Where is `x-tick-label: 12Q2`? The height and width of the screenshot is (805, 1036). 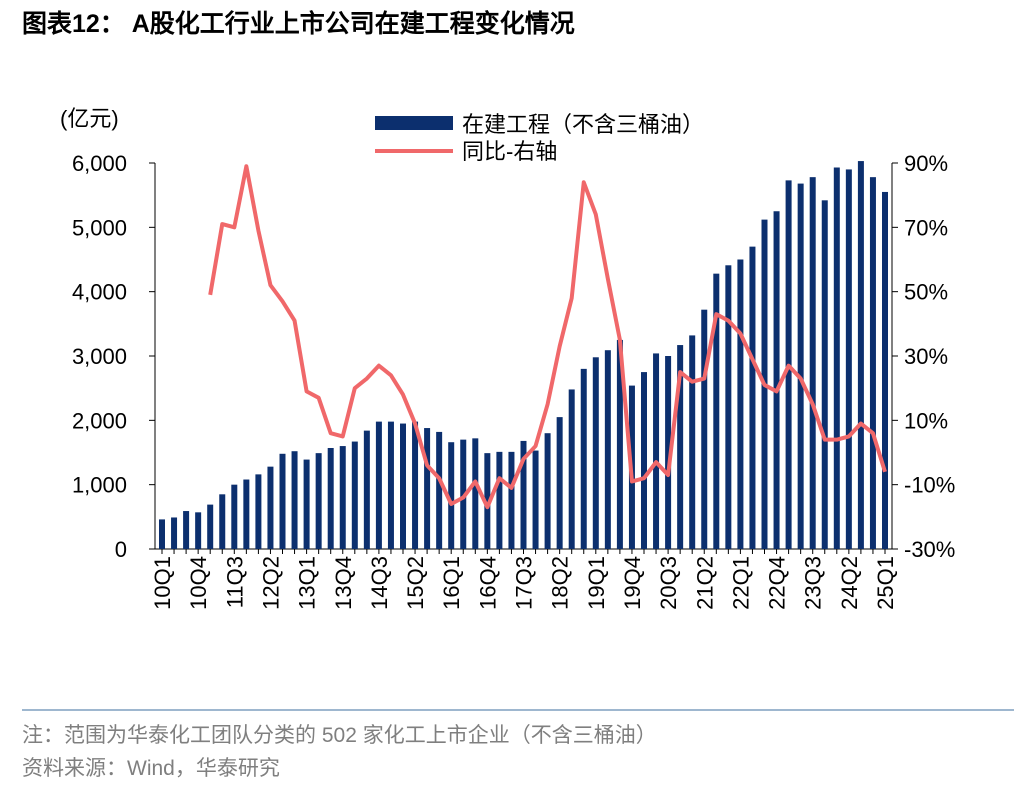
x-tick-label: 12Q2 is located at coordinates (270, 583).